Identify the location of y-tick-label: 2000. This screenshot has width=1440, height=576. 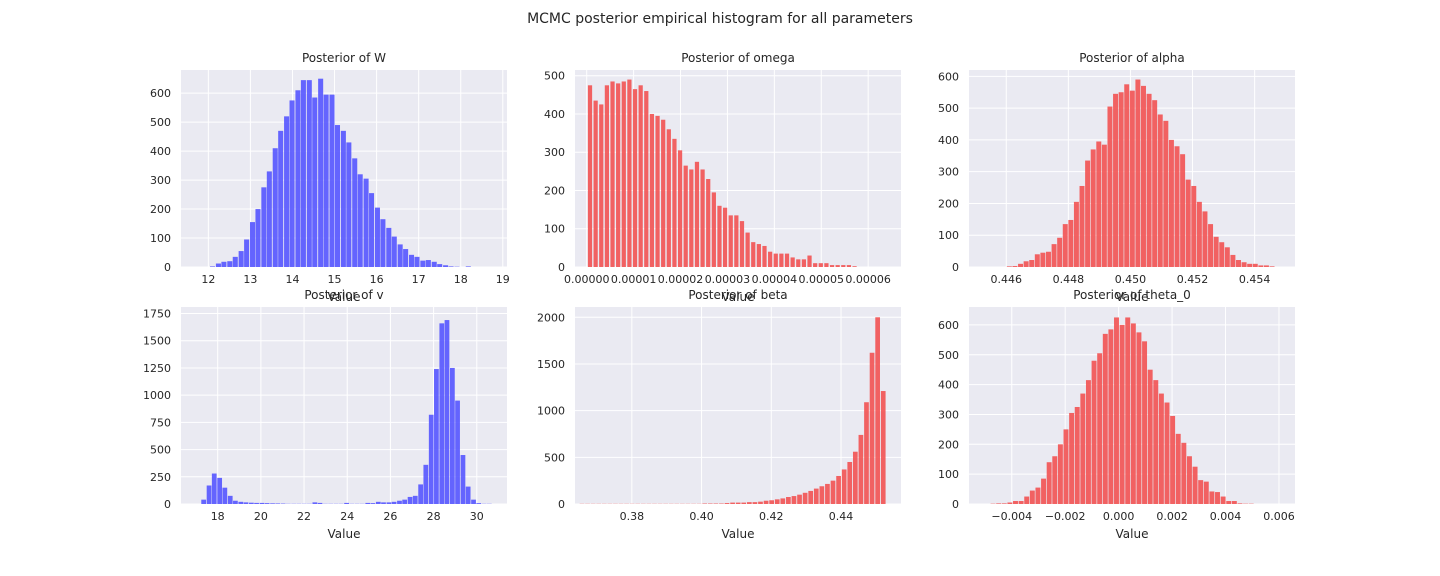
(551, 317).